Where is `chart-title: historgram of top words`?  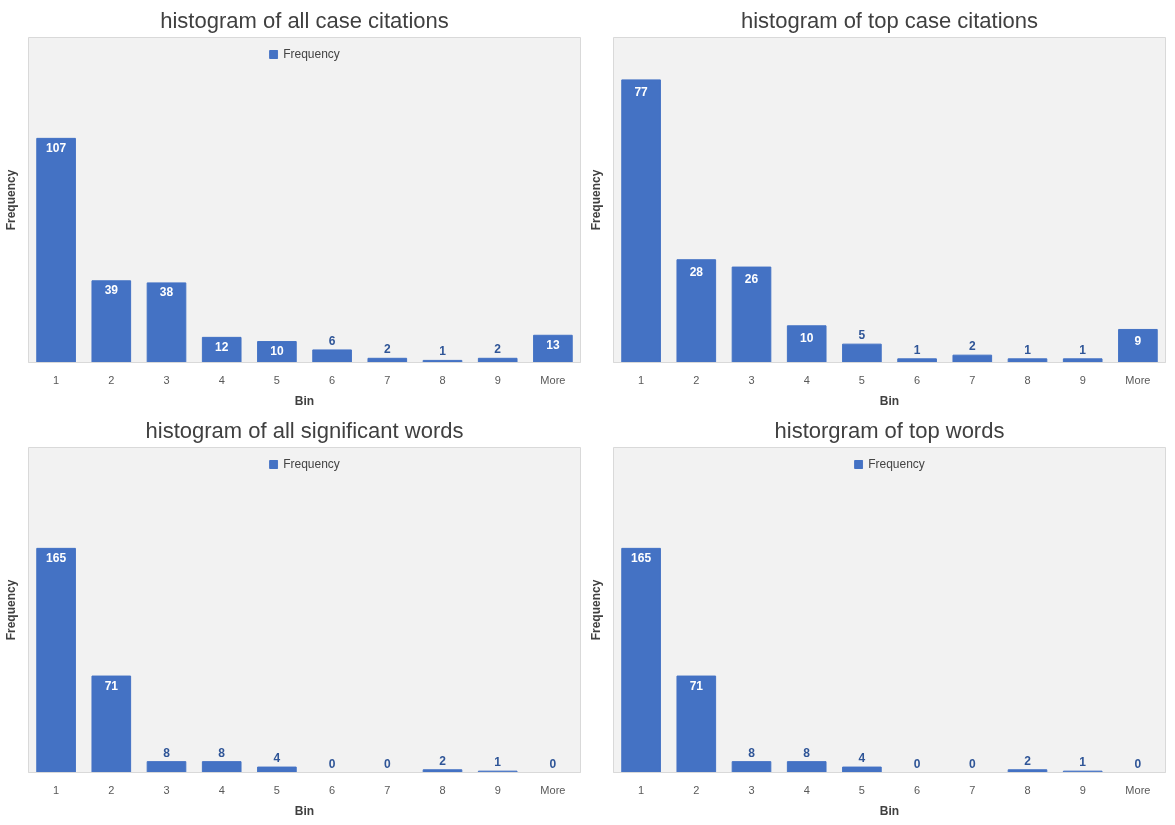
chart-title: historgram of top words is located at coordinates (889, 430).